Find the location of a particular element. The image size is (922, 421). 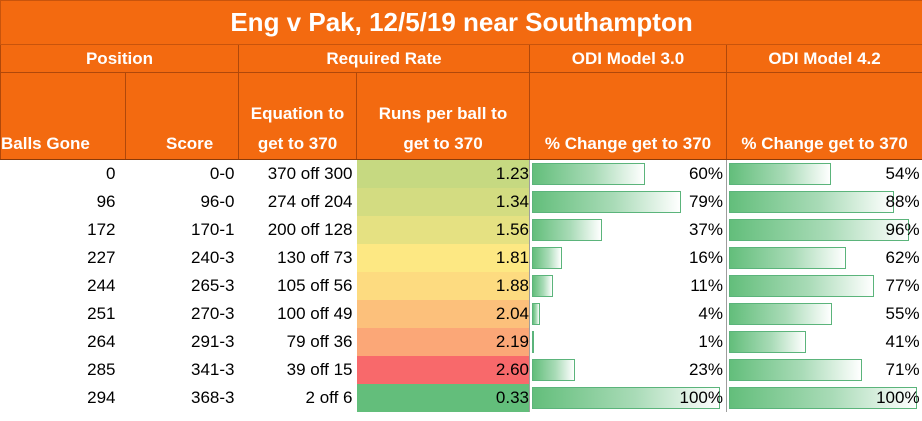

model-30-pct-label: 1% is located at coordinates (710, 341).